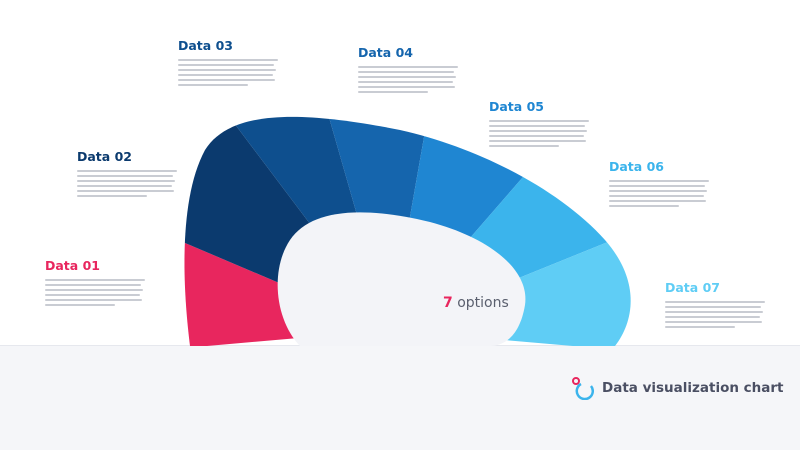 This screenshot has height=450, width=800. Describe the element at coordinates (72, 265) in the screenshot. I see `label-title: Data 01` at that location.